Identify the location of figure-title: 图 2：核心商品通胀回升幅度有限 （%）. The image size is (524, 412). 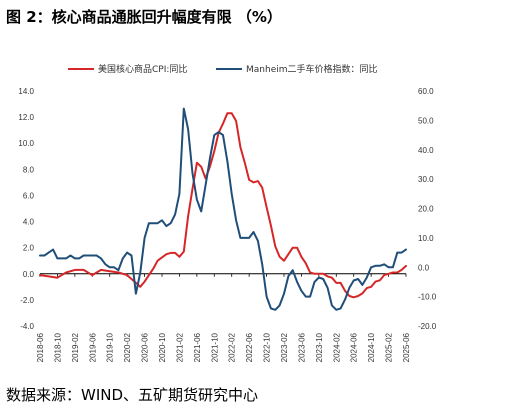
(144, 17).